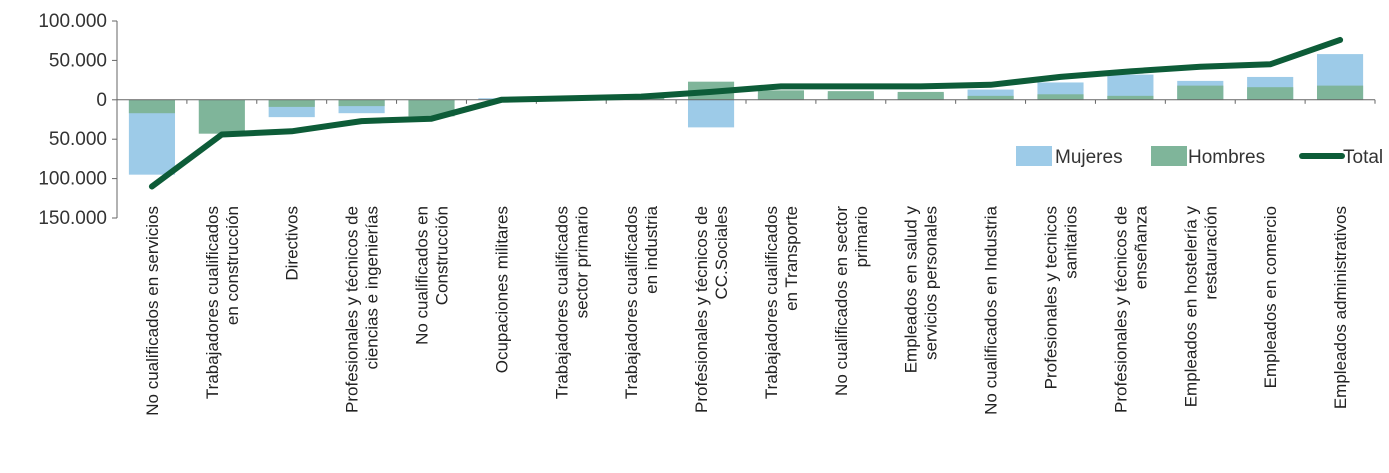  What do you see at coordinates (1169, 156) in the screenshot?
I see `legend-swatch-hombres` at bounding box center [1169, 156].